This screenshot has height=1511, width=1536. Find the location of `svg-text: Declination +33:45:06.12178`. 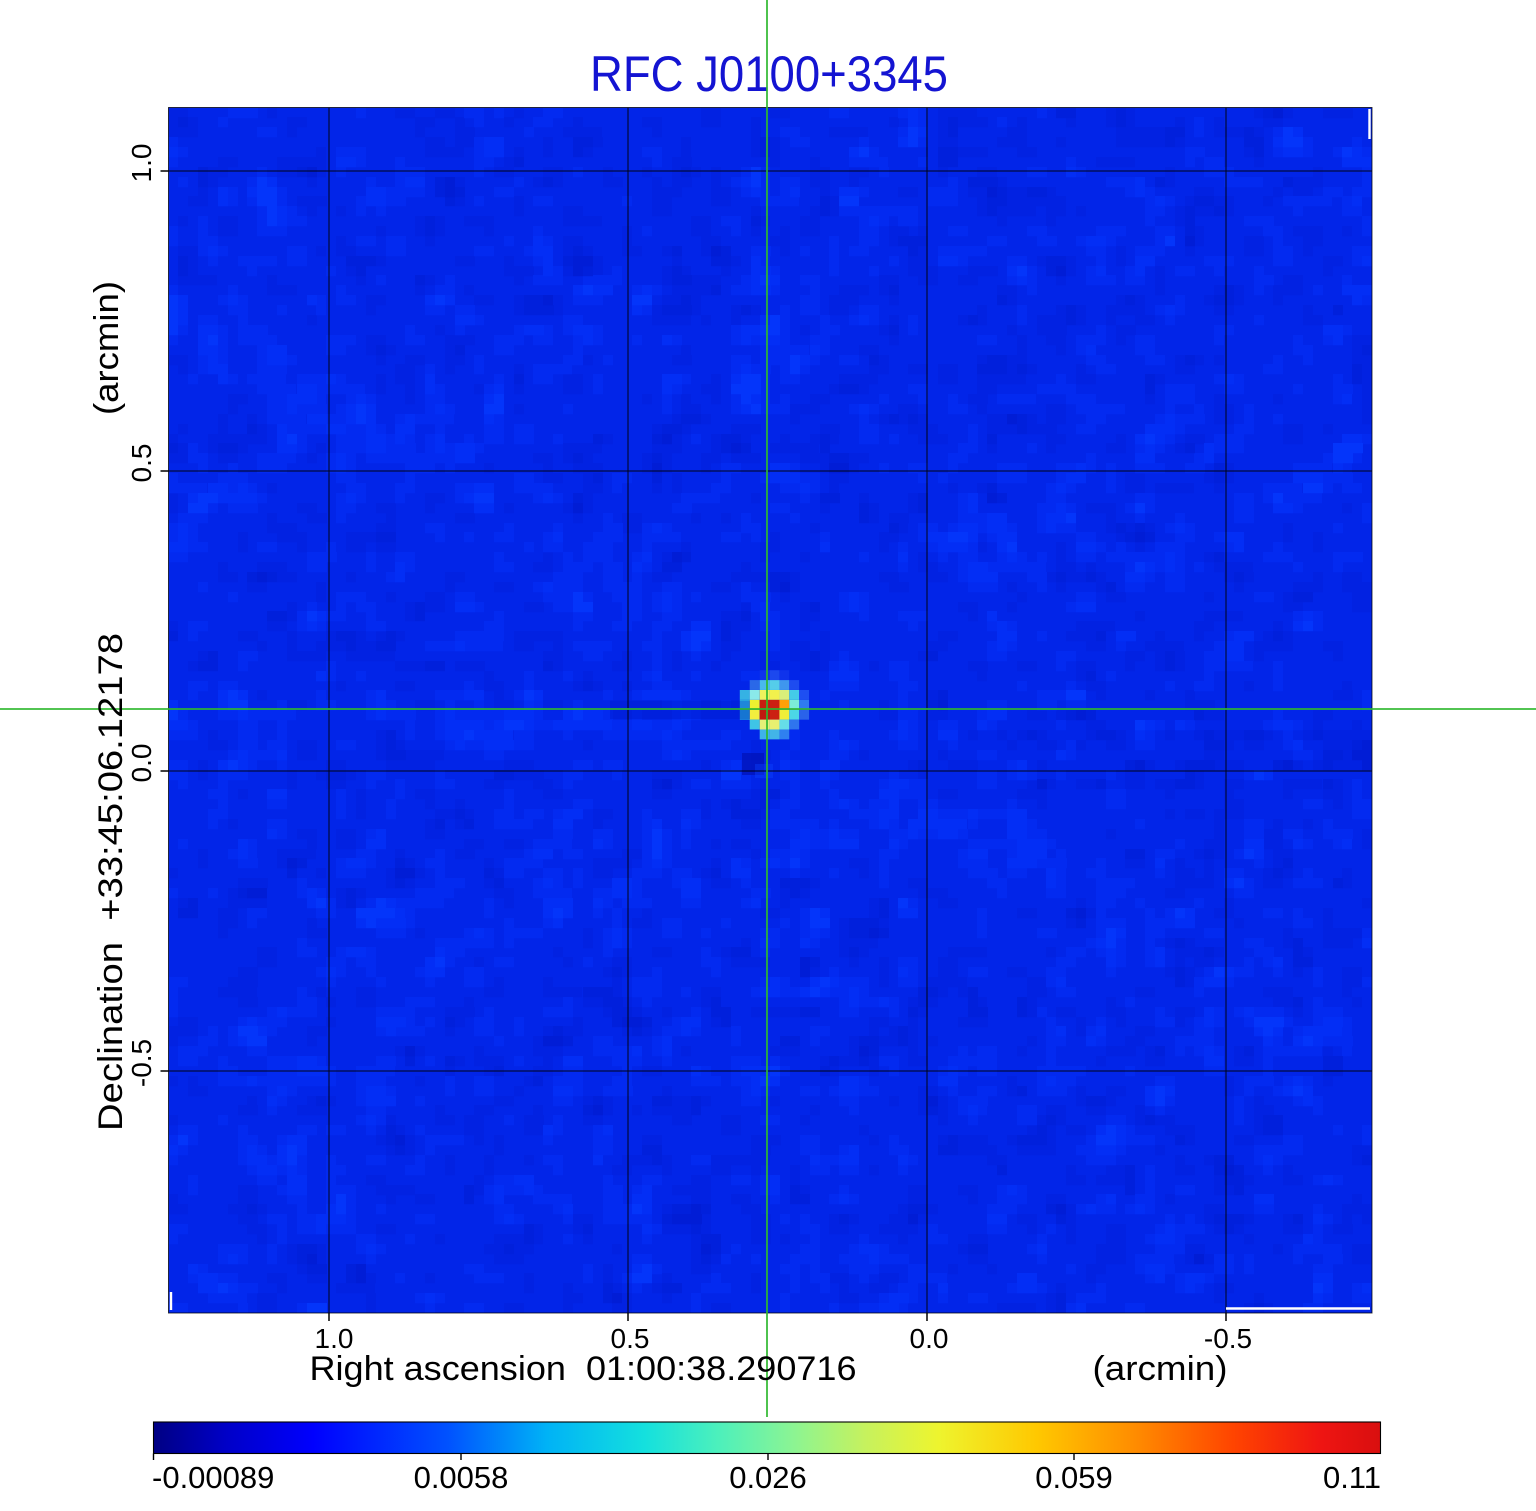

svg-text: Declination +33:45:06.12178 is located at coordinates (111, 882).